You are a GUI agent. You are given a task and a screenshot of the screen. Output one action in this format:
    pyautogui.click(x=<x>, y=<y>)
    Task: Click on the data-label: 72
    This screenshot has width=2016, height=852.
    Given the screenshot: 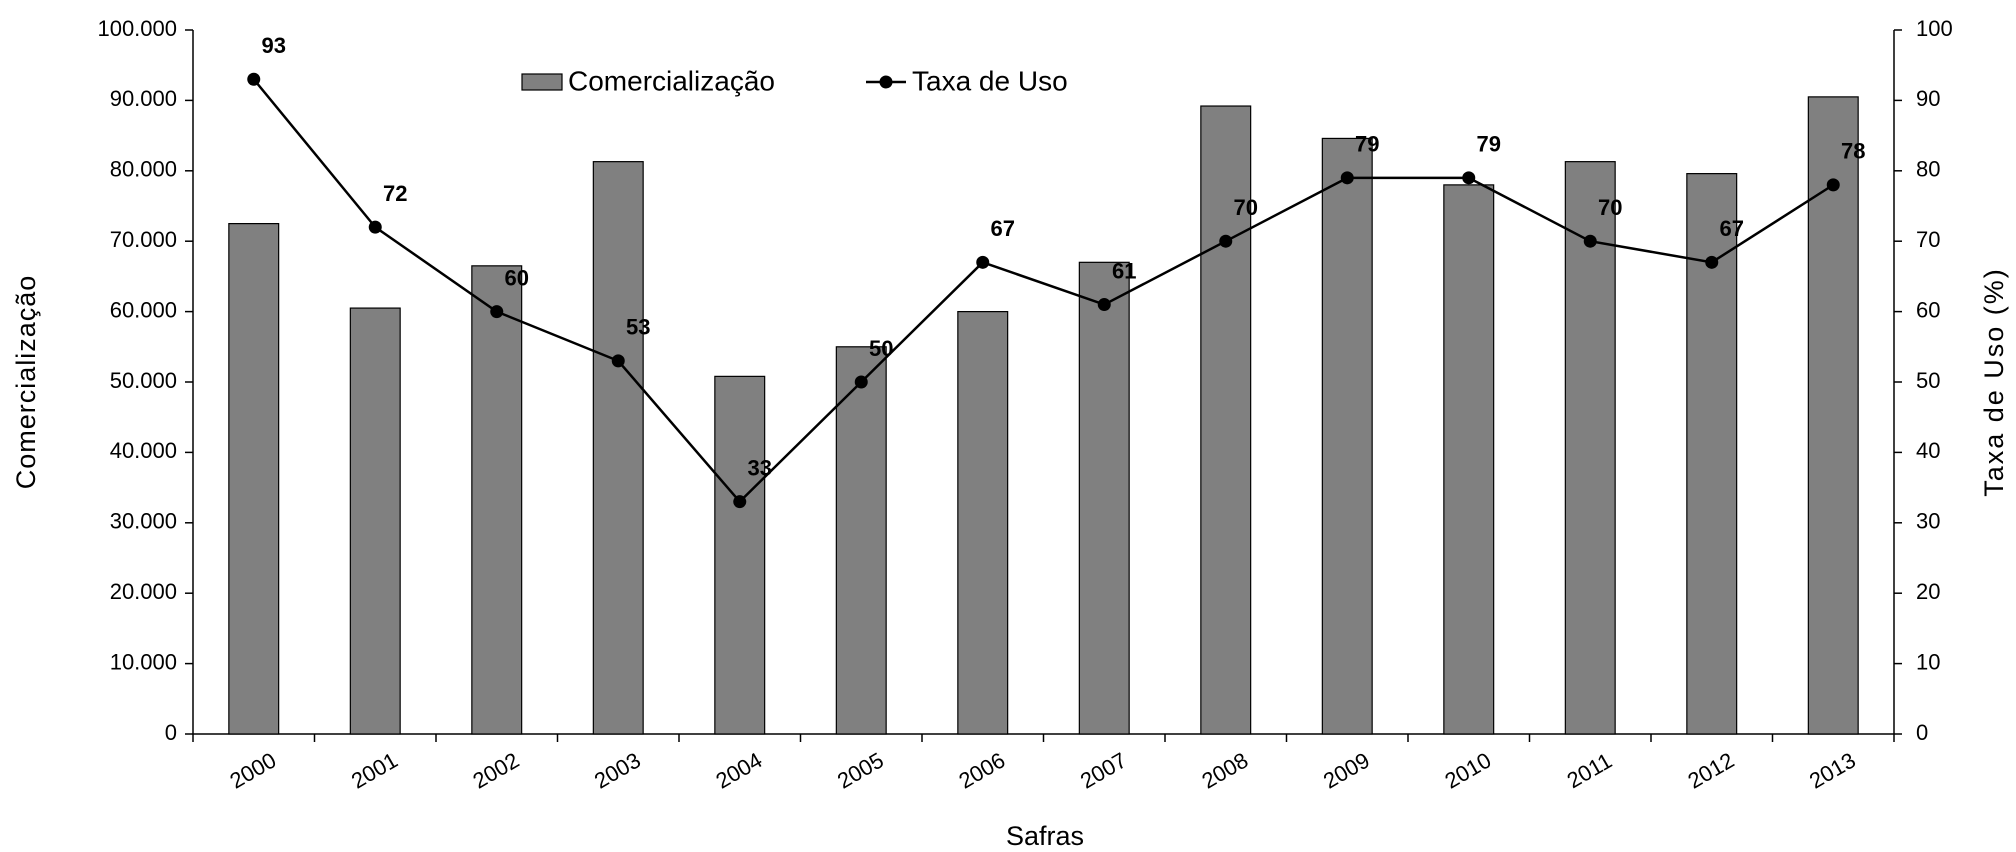 What is the action you would take?
    pyautogui.click(x=395, y=193)
    